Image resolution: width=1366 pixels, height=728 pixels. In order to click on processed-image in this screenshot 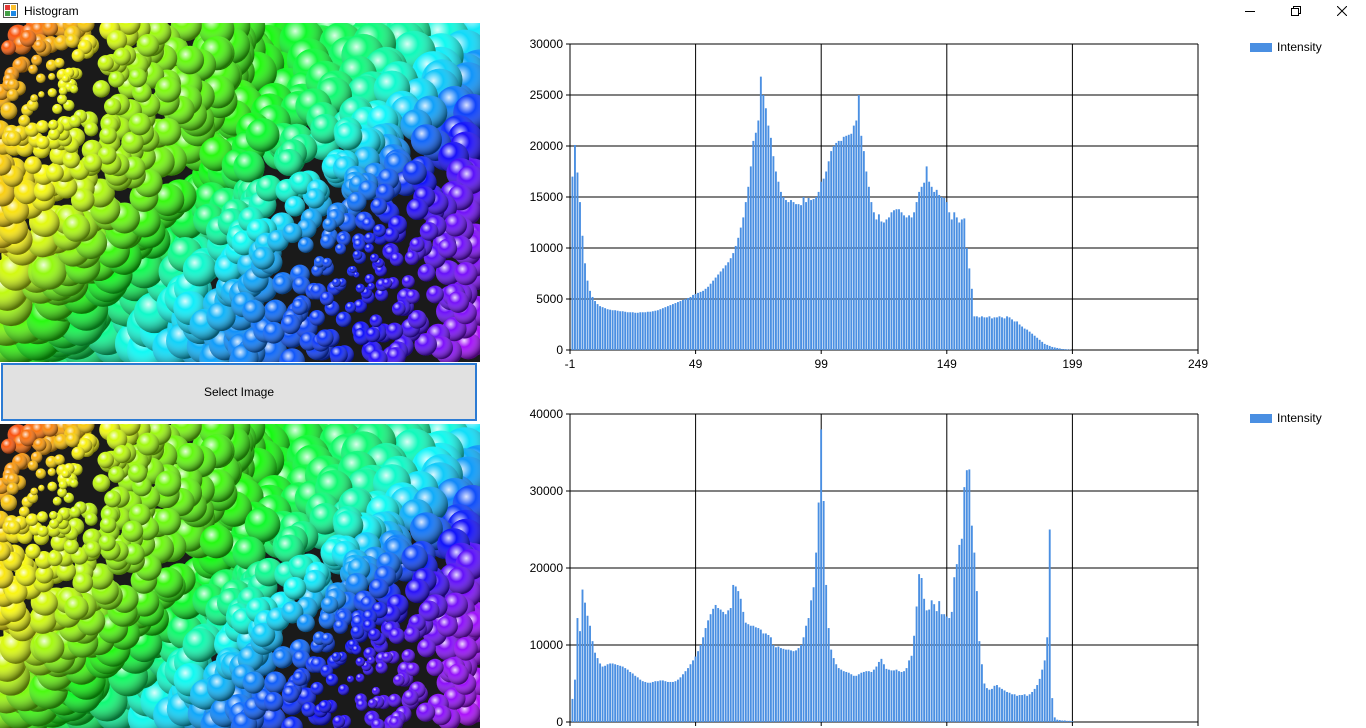, I will do `click(240, 576)`.